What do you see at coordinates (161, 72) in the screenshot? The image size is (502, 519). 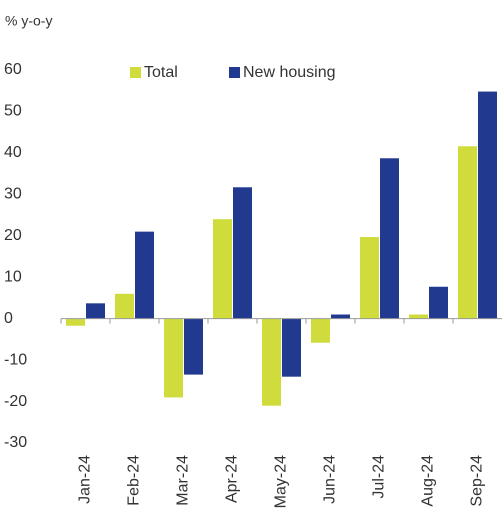 I see `legend-label: Total` at bounding box center [161, 72].